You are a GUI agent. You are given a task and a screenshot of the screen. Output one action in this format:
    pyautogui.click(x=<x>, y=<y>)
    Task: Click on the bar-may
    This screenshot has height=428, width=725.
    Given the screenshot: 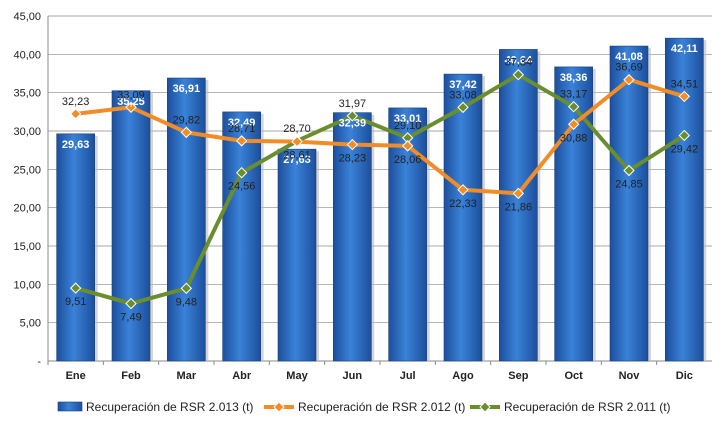 What is the action you would take?
    pyautogui.click(x=297, y=255)
    